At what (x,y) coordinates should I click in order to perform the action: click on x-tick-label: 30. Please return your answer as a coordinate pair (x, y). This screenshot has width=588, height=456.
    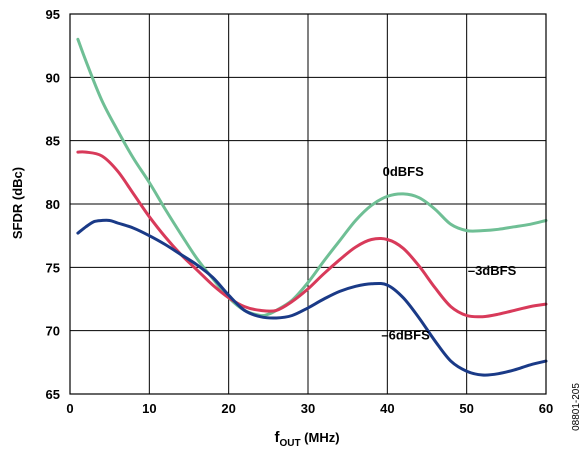
    Looking at the image, I should click on (308, 408).